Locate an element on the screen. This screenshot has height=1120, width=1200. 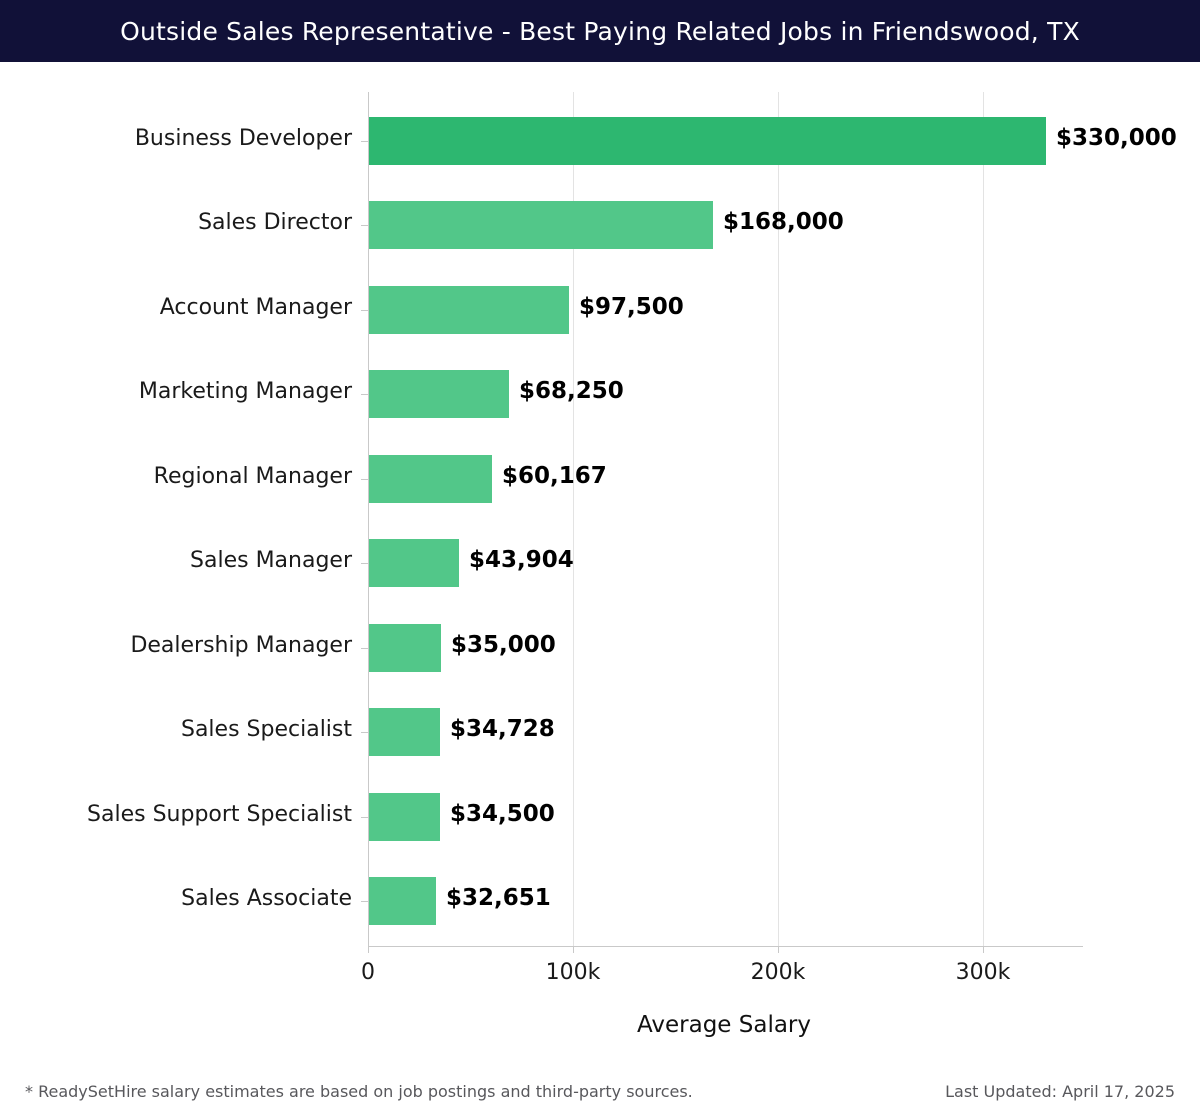
bar-sales-manager is located at coordinates (414, 563).